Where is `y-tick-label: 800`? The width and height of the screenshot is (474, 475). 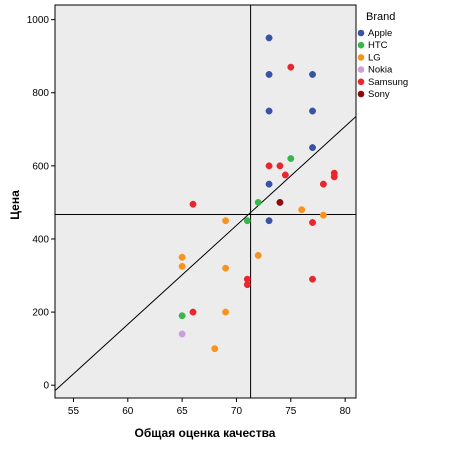
y-tick-label: 800 is located at coordinates (40, 93).